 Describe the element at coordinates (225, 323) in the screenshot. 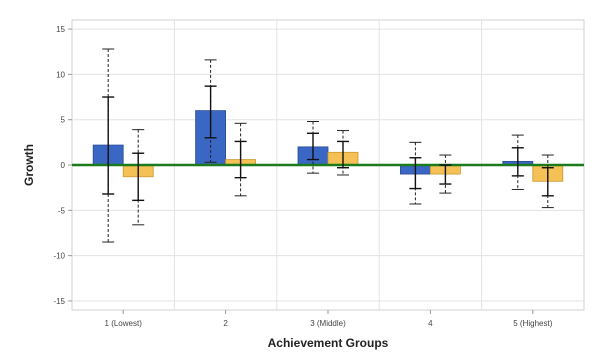

I see `x-tick-label: 2` at that location.